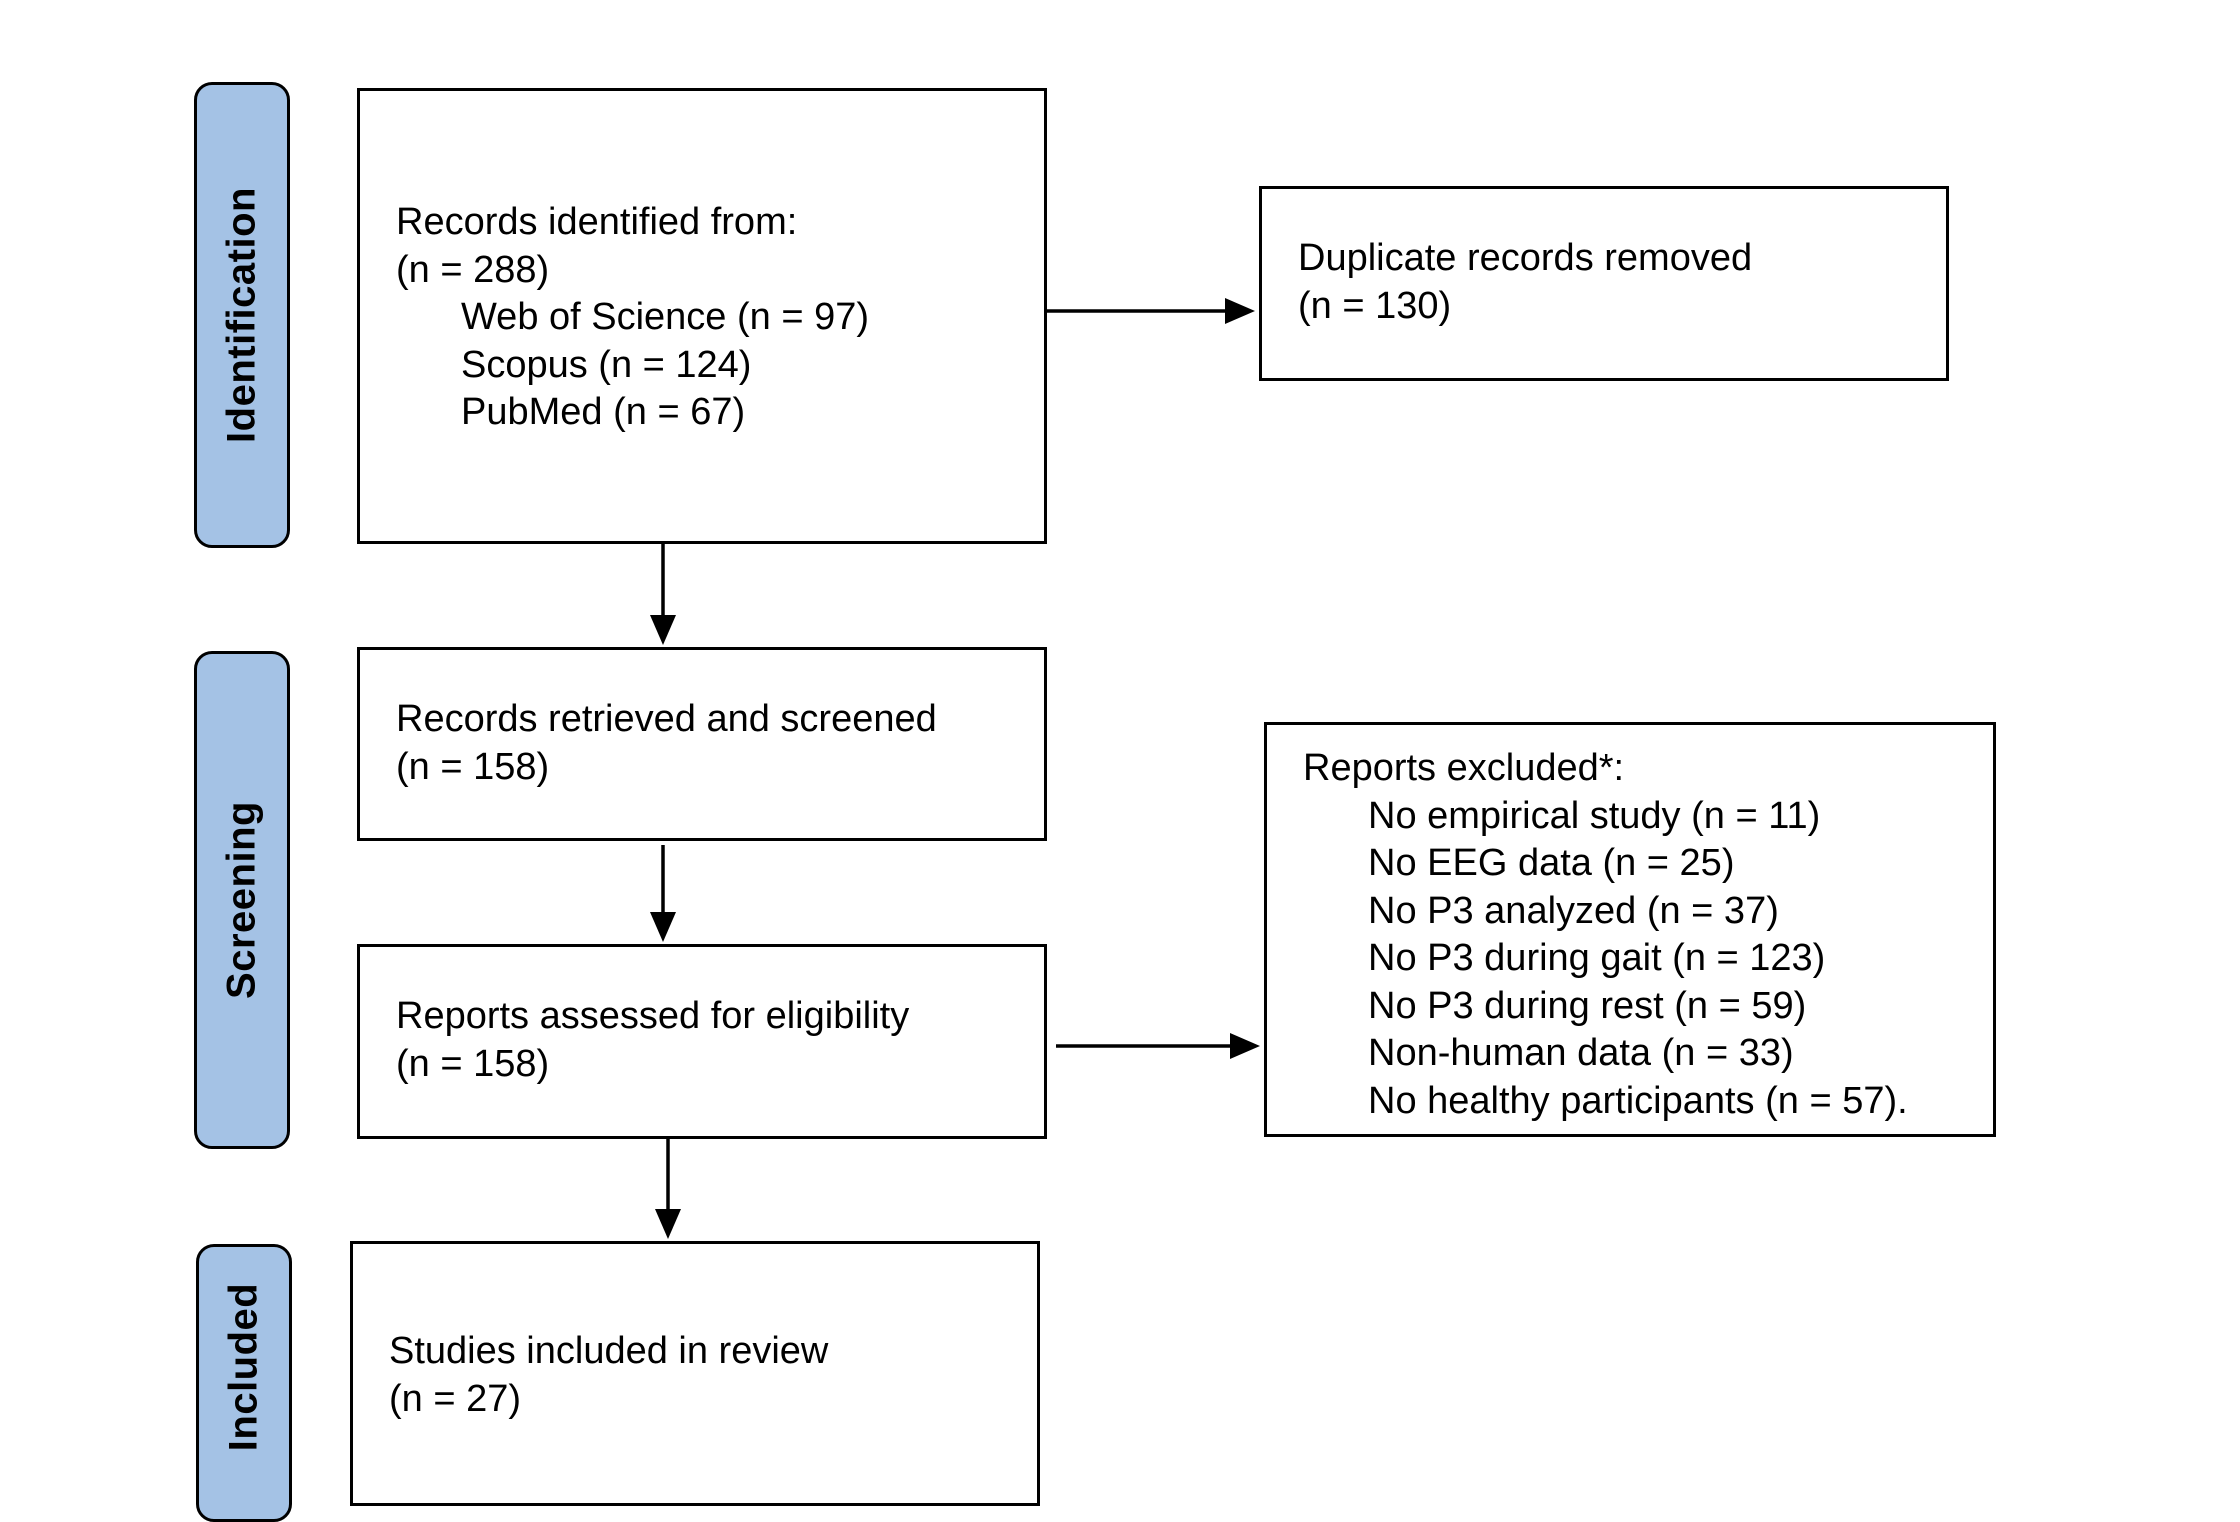 The width and height of the screenshot is (2240, 1522). Describe the element at coordinates (1573, 910) in the screenshot. I see `exclusion-reason: No P3 analyzed (n = 37)` at that location.